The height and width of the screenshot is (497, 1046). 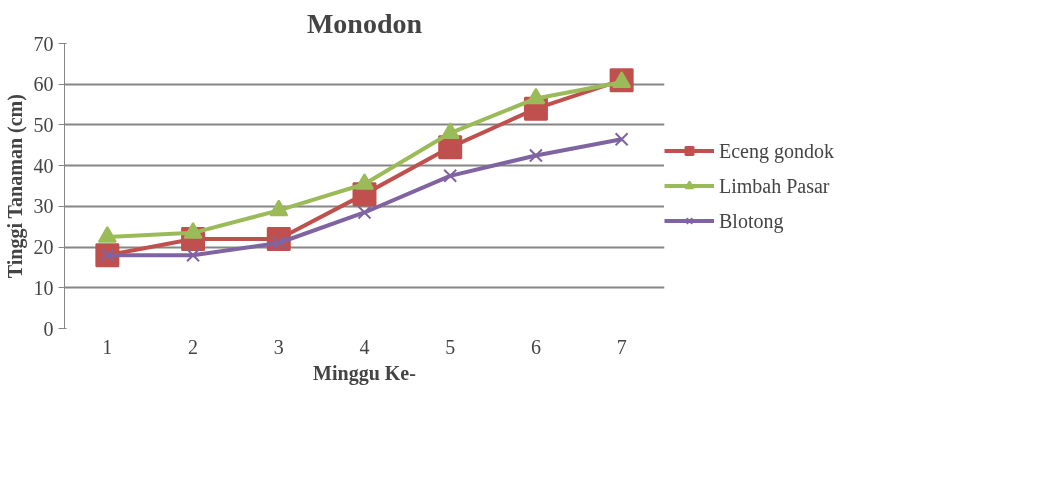 What do you see at coordinates (43, 247) in the screenshot?
I see `y-tick-label: 20` at bounding box center [43, 247].